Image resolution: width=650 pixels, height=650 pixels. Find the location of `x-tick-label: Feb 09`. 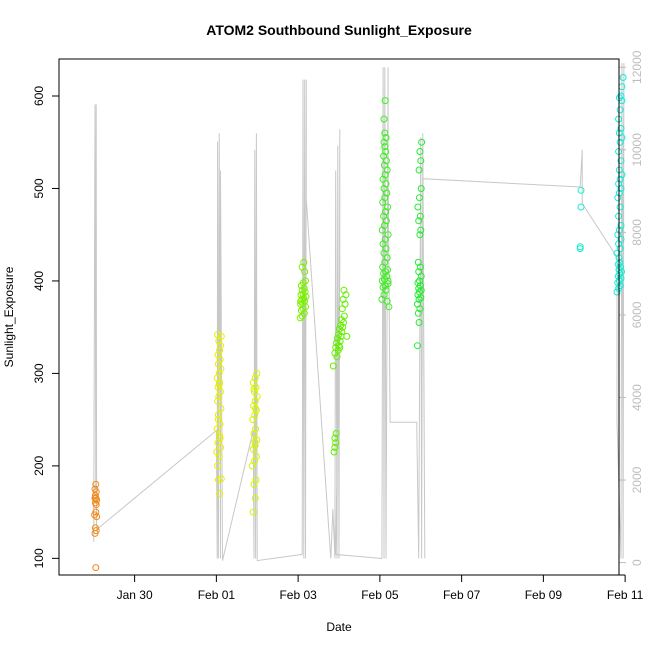

x-tick-label: Feb 09 is located at coordinates (544, 595).